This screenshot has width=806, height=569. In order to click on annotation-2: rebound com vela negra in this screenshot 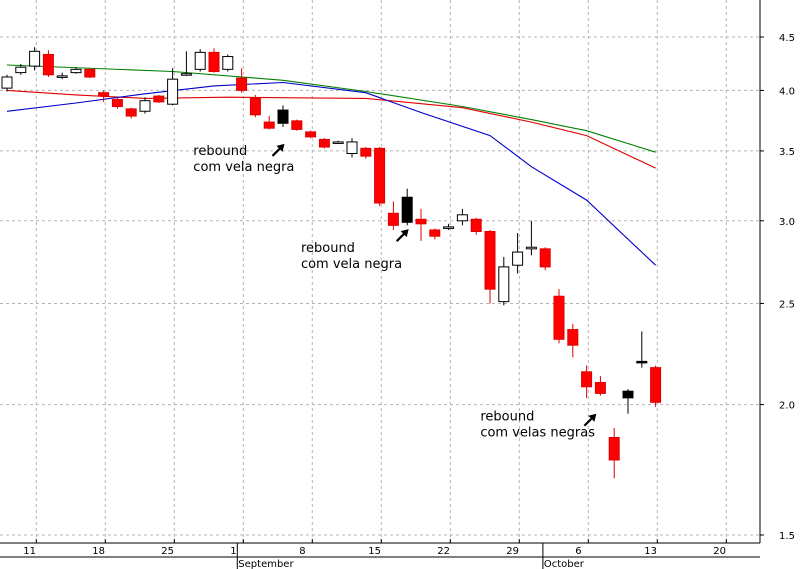, I will do `click(351, 256)`.